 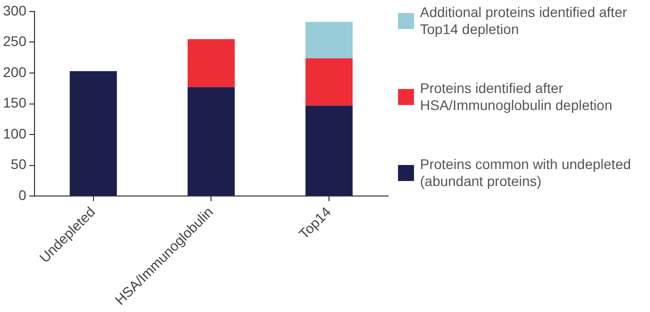 What do you see at coordinates (22, 194) in the screenshot?
I see `y-tick-label: 0` at bounding box center [22, 194].